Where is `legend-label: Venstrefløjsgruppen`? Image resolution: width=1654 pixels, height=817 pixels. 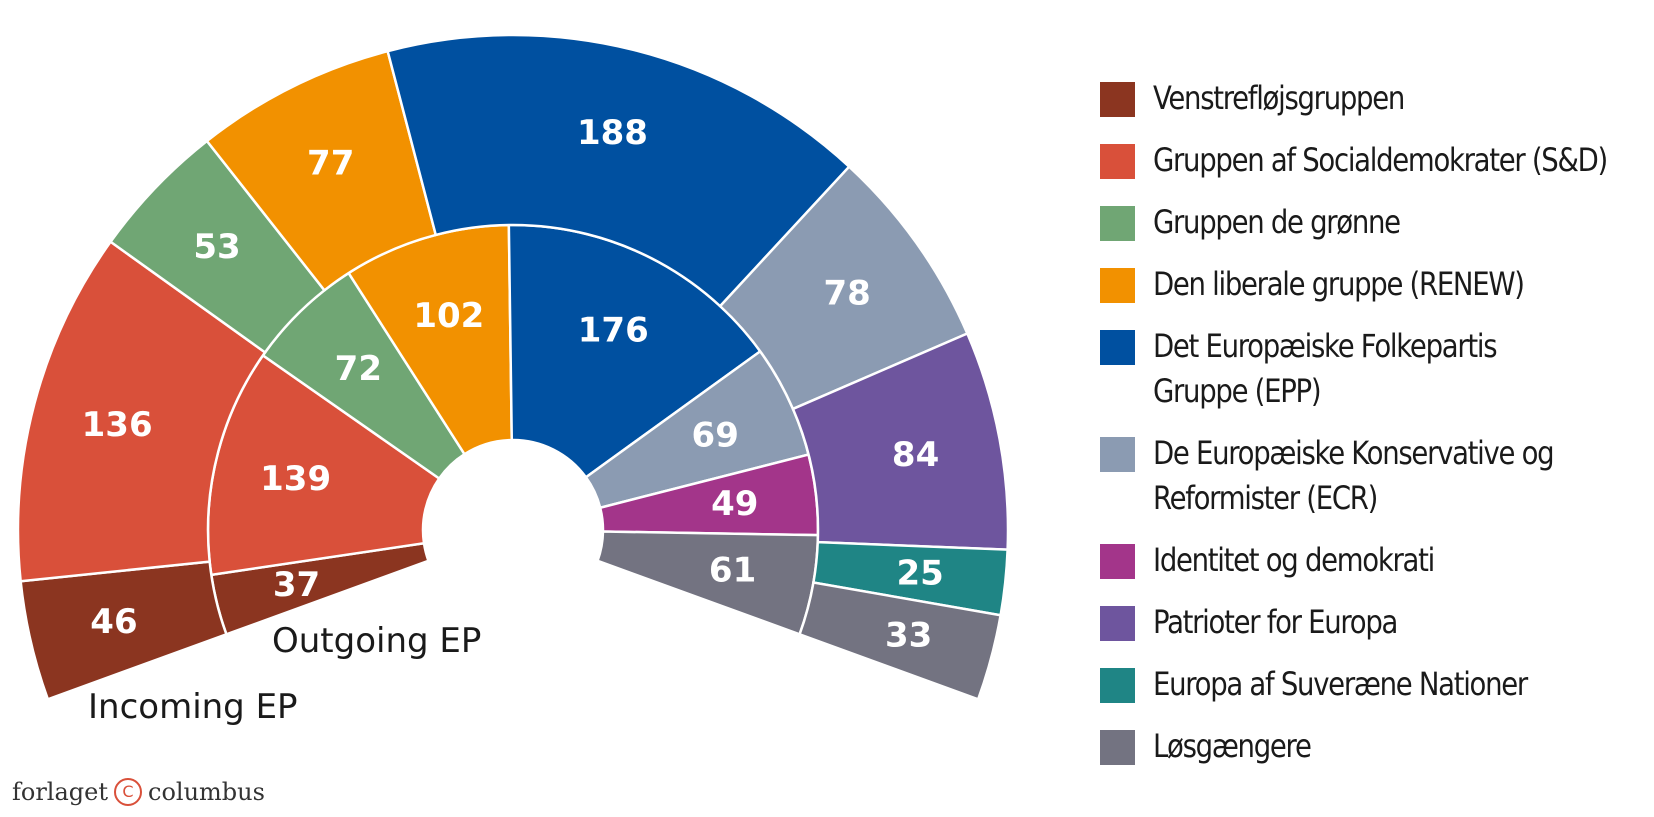
legend-label: Venstrefløjsgruppen is located at coordinates (1279, 98).